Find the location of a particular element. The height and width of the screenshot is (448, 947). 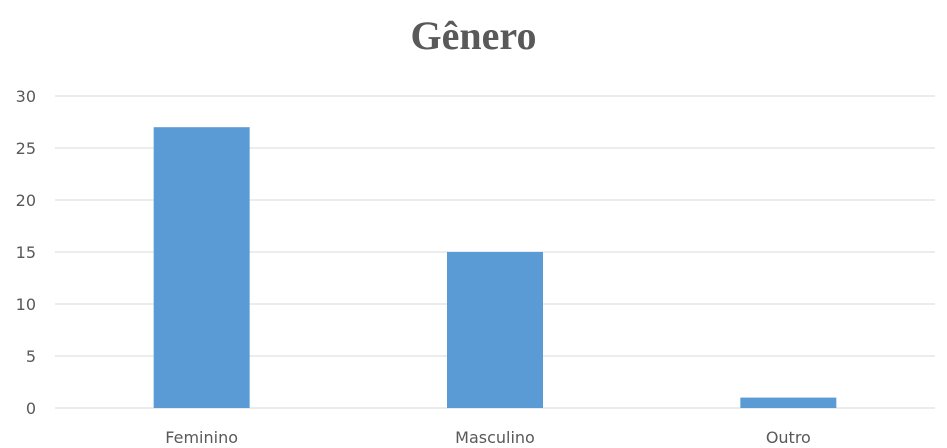

y-tick-label: 10 is located at coordinates (26, 304).